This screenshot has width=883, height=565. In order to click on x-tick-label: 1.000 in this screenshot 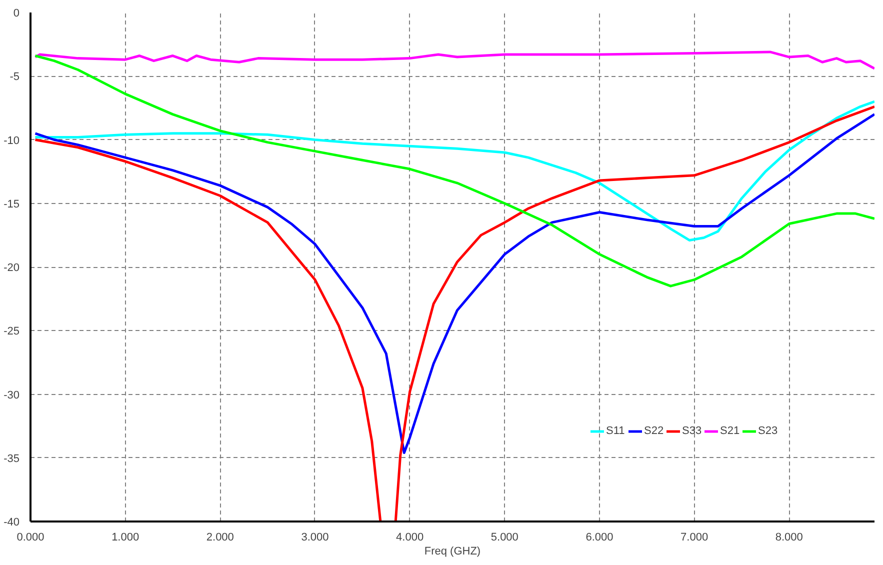, I will do `click(126, 538)`.